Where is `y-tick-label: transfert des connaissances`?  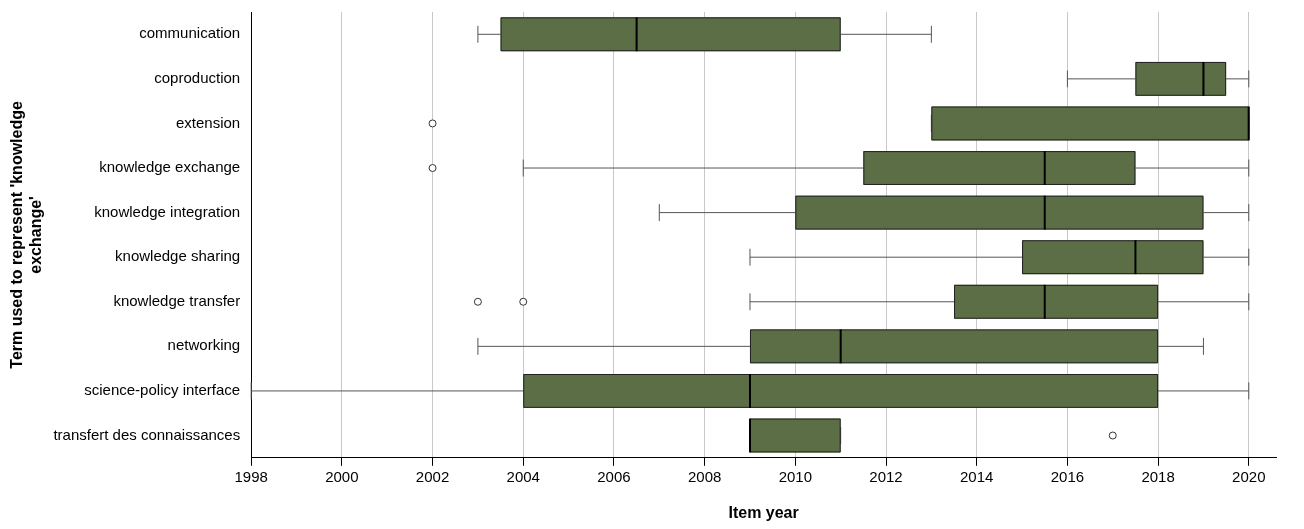 y-tick-label: transfert des connaissances is located at coordinates (147, 434).